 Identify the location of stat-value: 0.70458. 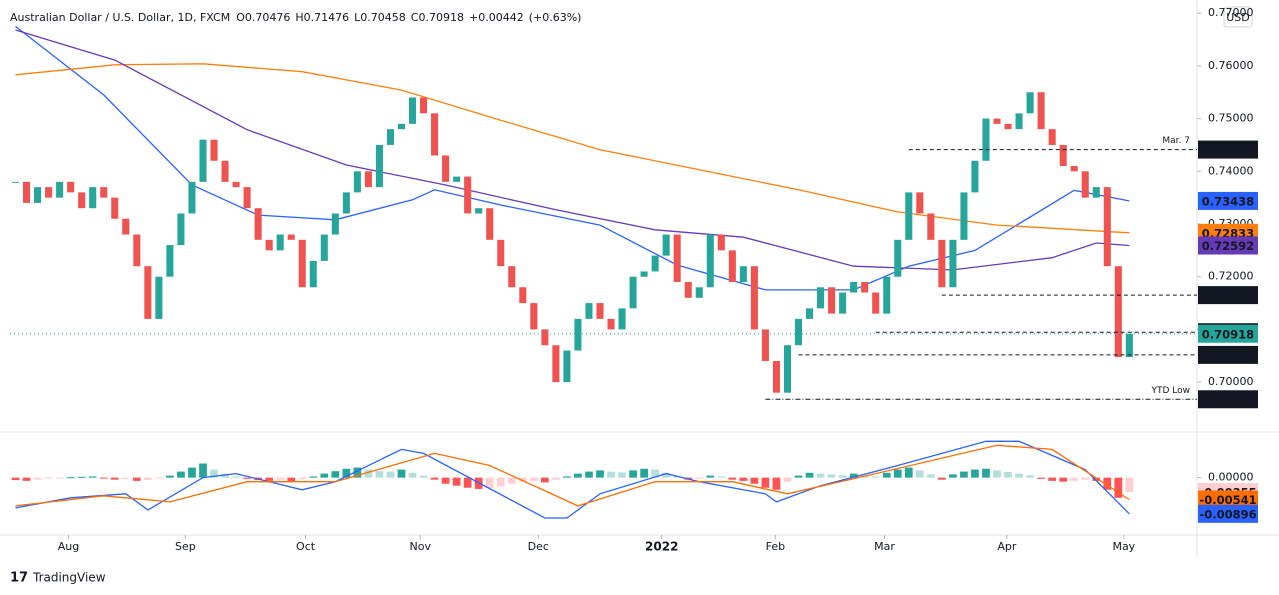
(383, 17).